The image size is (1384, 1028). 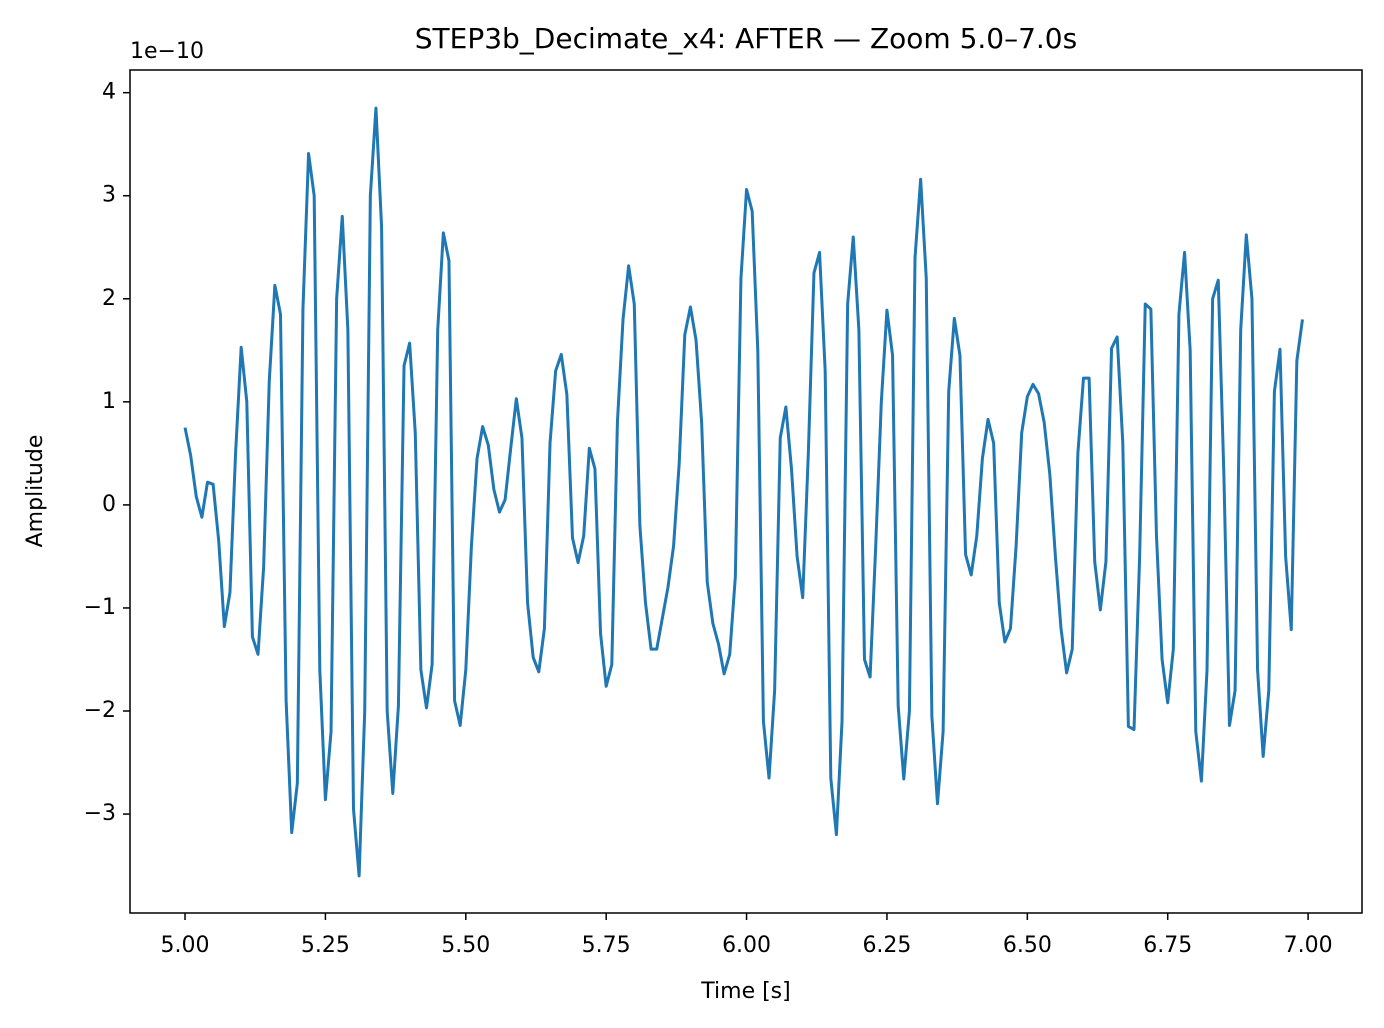 I want to click on x-tick-label: 6.75, so click(x=1167, y=945).